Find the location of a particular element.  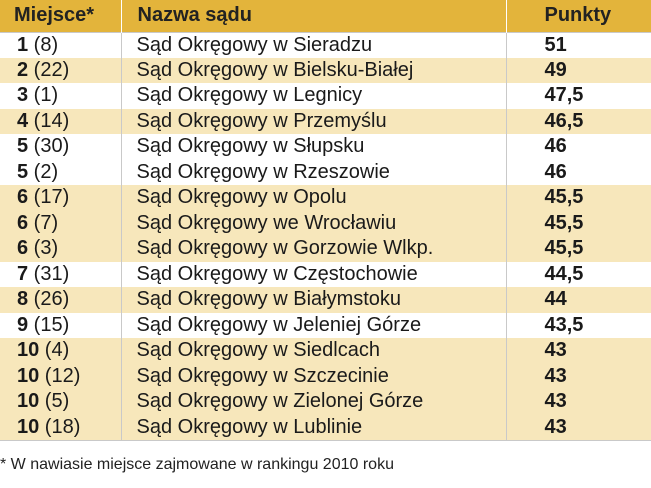

court-name-cell: Sąd Okręgowy w Białymstoku is located at coordinates (314, 300).